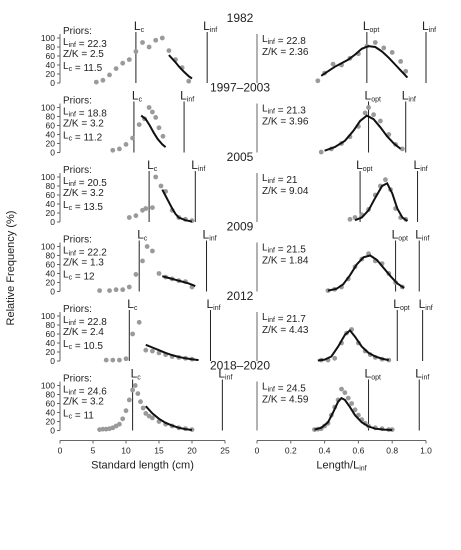 The width and height of the screenshot is (461, 550). What do you see at coordinates (85, 113) in the screenshot?
I see `linf-prior: Linf = 18.8` at bounding box center [85, 113].